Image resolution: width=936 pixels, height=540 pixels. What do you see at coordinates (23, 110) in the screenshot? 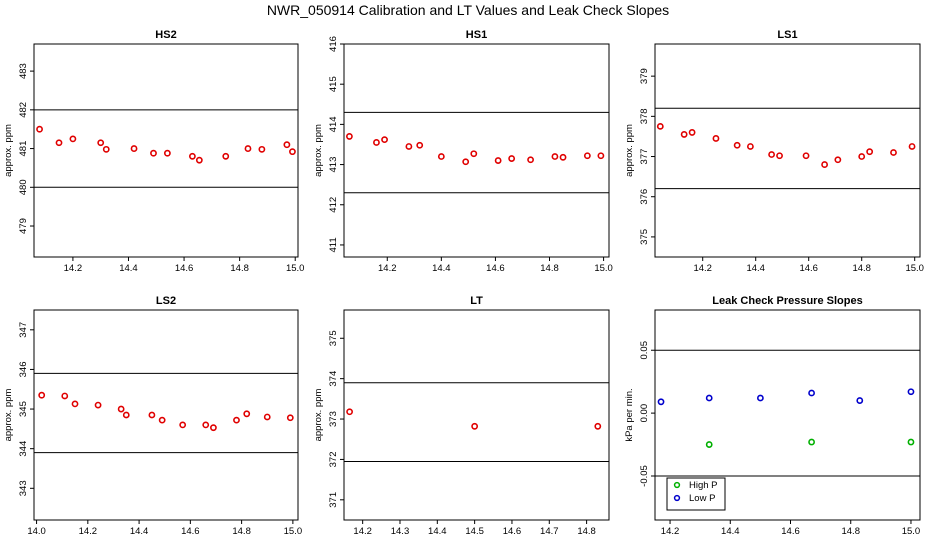
I see `y-tick-label: 482` at bounding box center [23, 110].